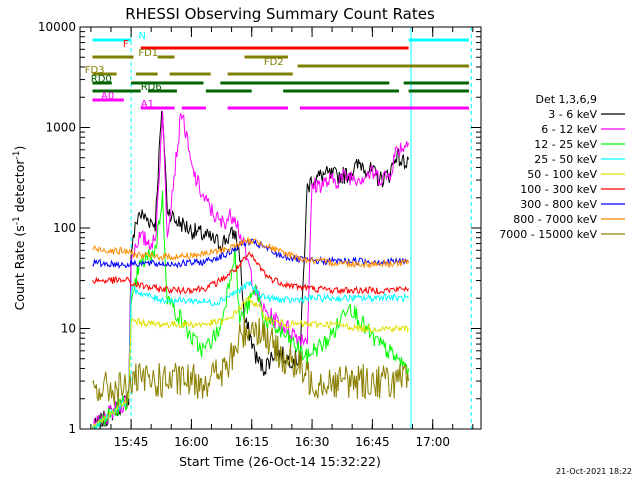  What do you see at coordinates (148, 53) in the screenshot?
I see `status-label-fd1: FD1` at bounding box center [148, 53].